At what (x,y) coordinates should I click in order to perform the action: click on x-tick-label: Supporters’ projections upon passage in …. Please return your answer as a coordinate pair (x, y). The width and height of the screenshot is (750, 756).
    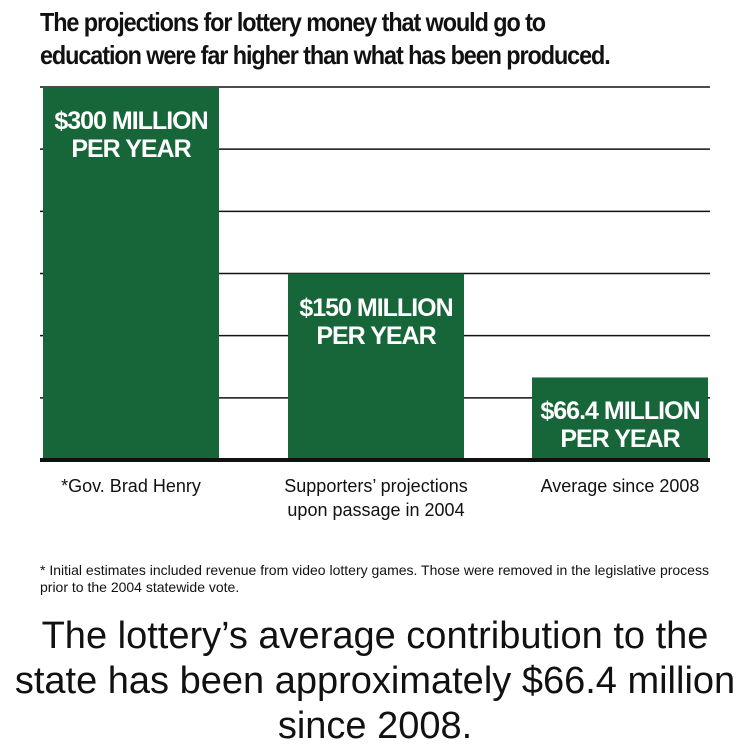
    Looking at the image, I should click on (376, 498).